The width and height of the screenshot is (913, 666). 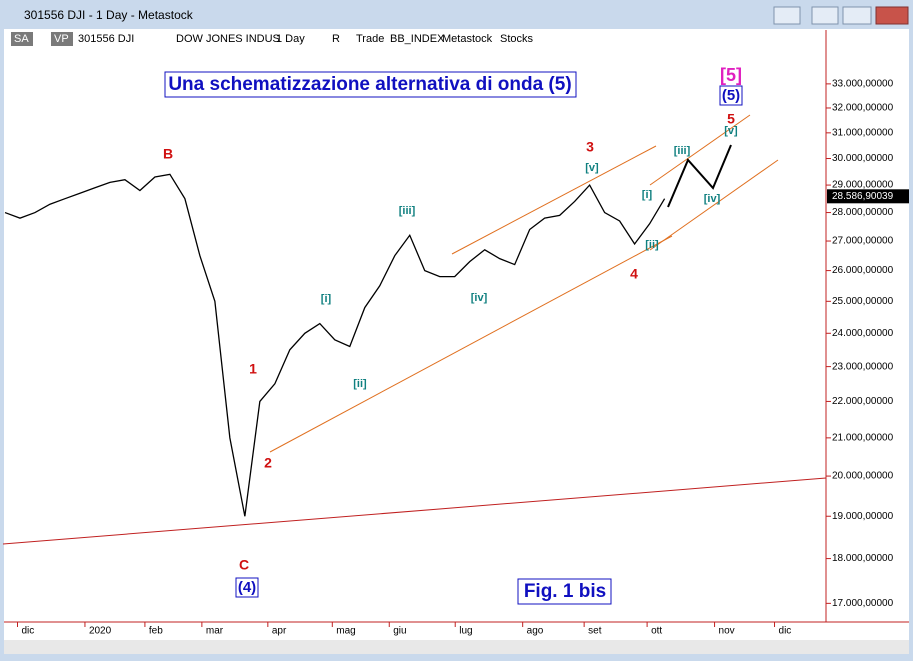 What do you see at coordinates (467, 39) in the screenshot?
I see `toolbar-item: Metastock` at bounding box center [467, 39].